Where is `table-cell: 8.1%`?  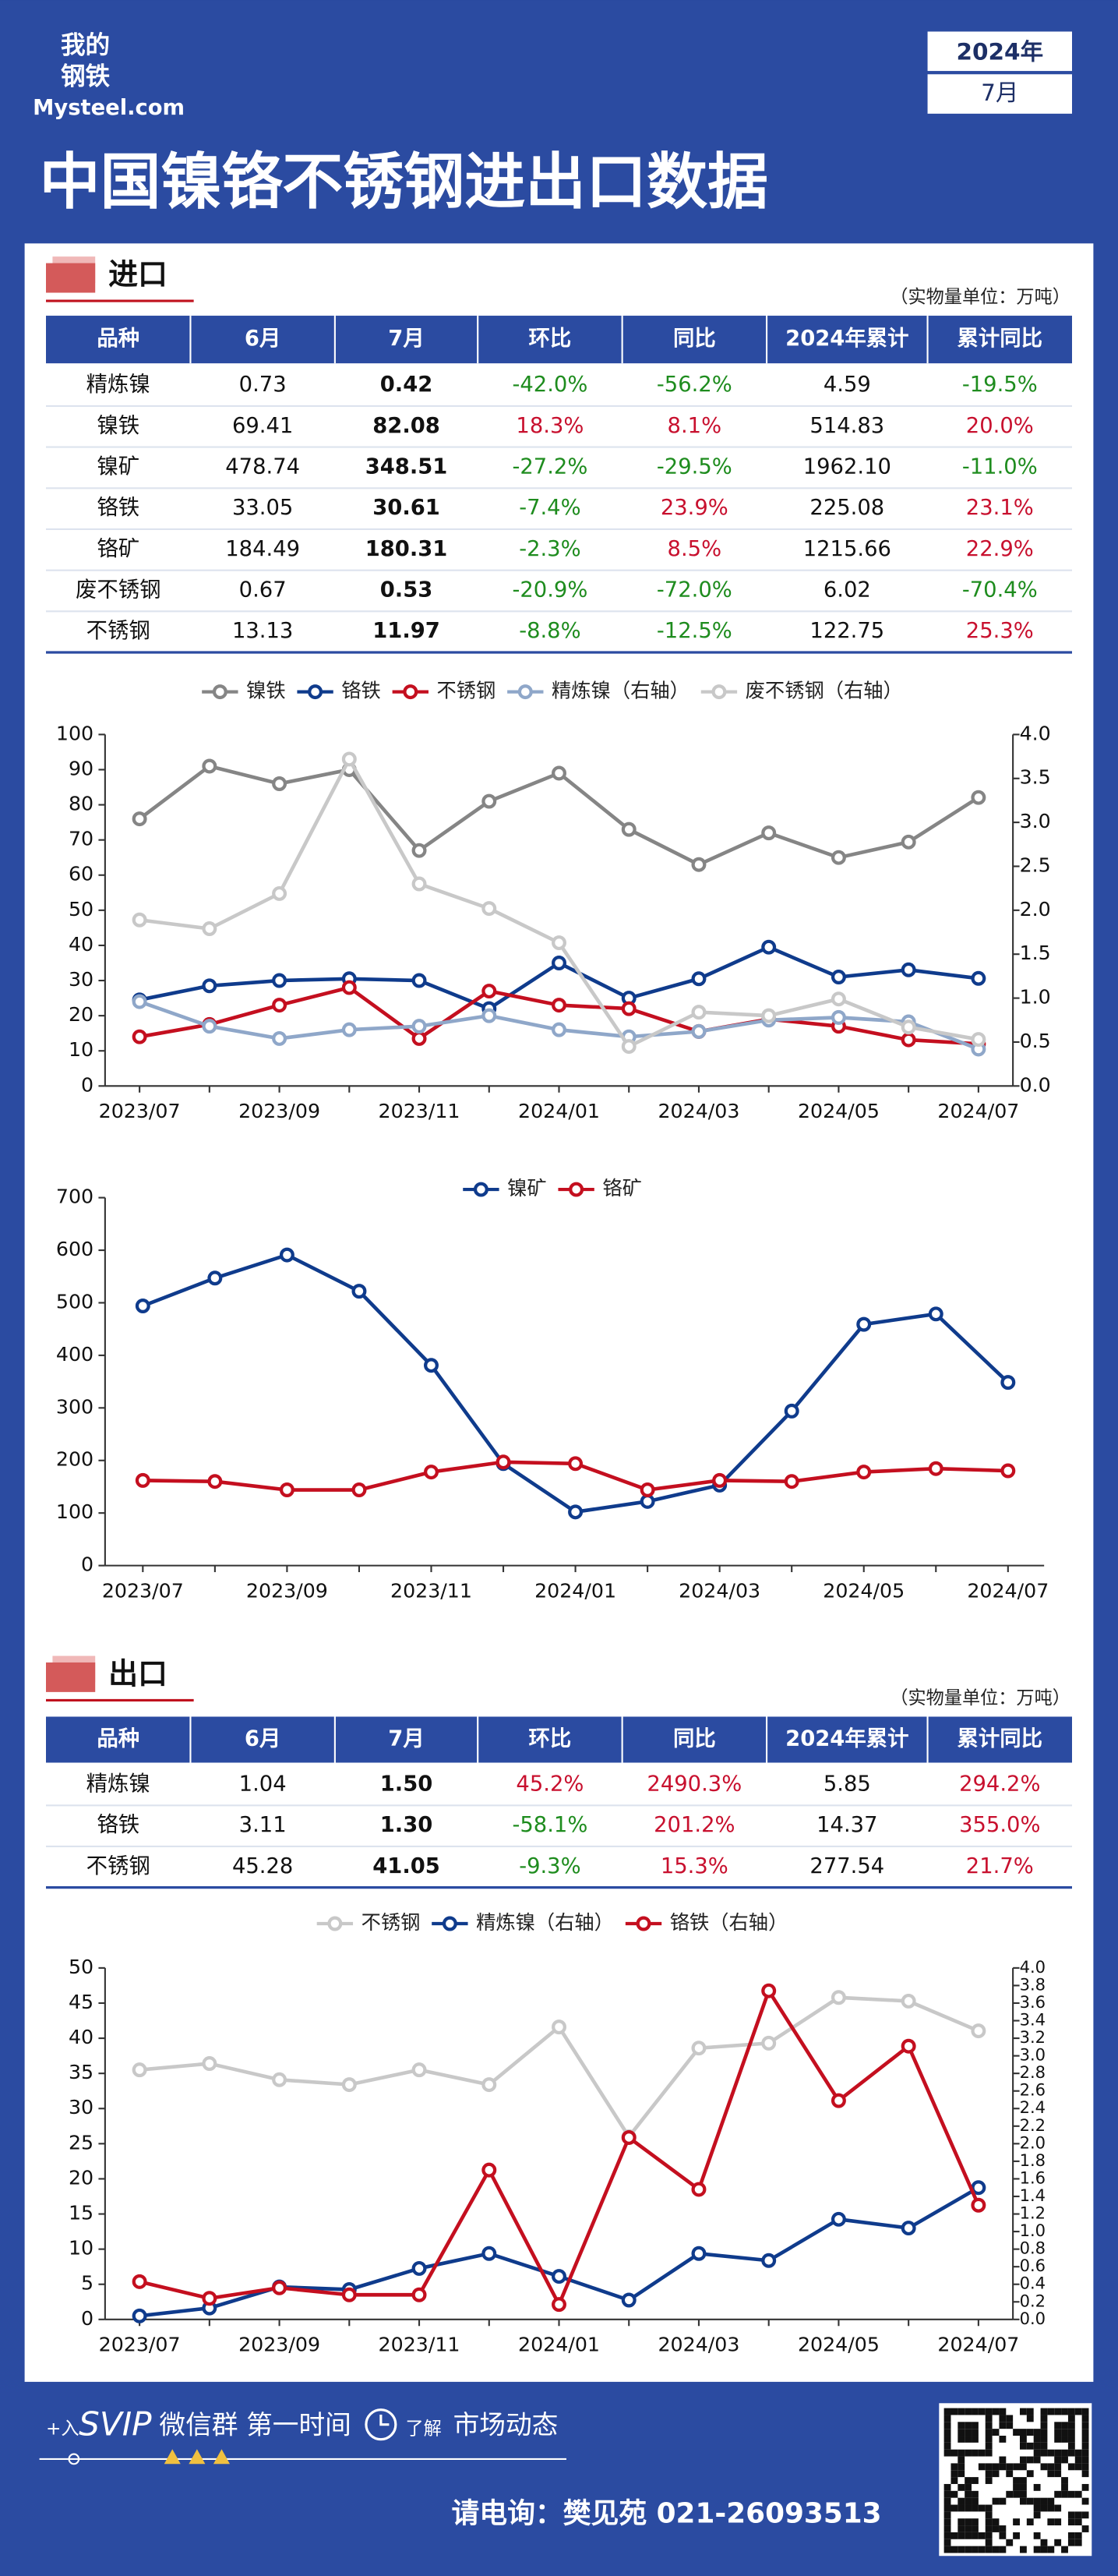
table-cell: 8.1% is located at coordinates (695, 426).